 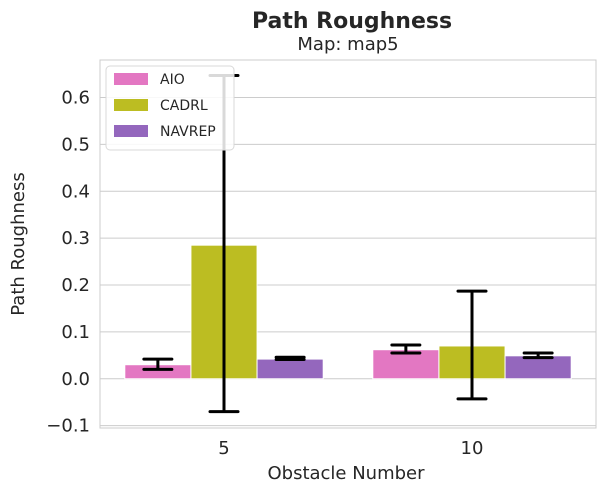 I want to click on legend-swatch-aio, so click(x=131, y=79).